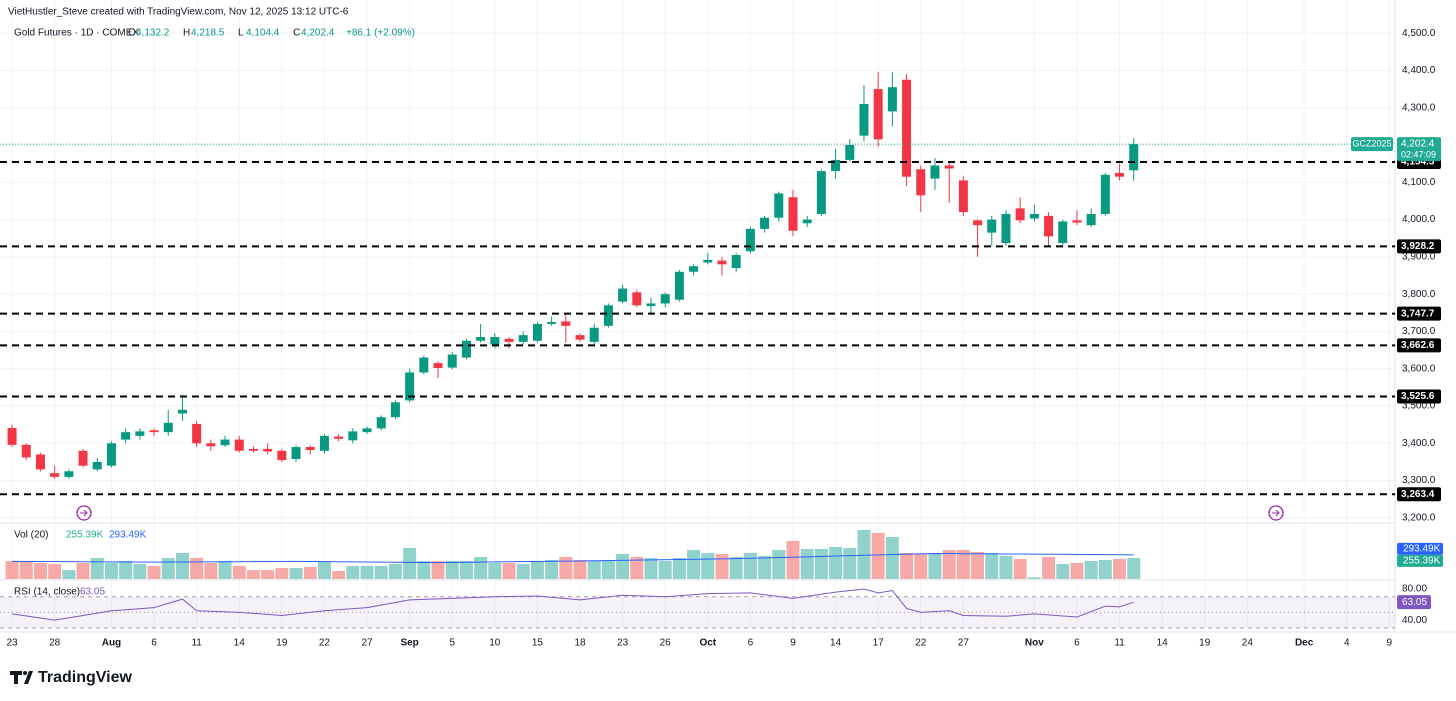  I want to click on y-tick-label: 3,200.0, so click(1419, 518).